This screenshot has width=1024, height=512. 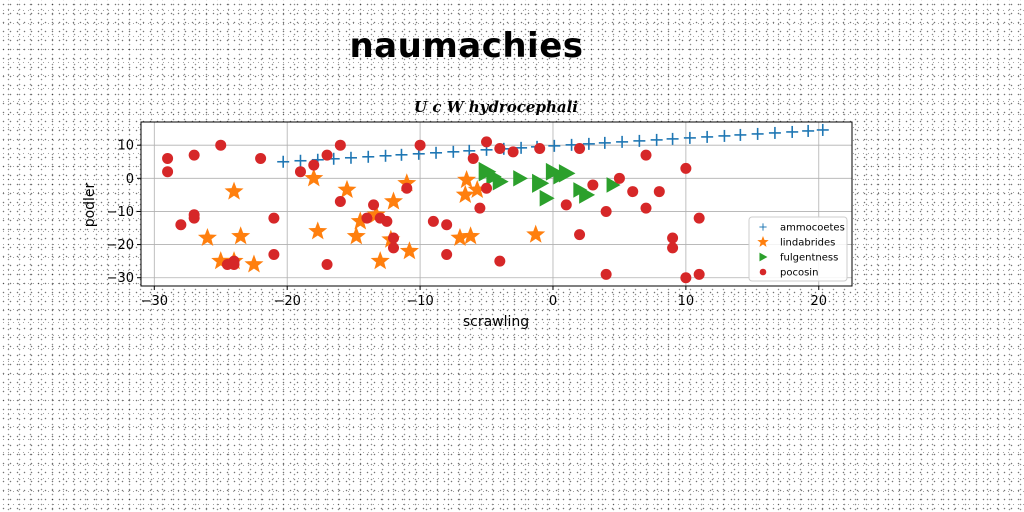 What do you see at coordinates (90, 204) in the screenshot?
I see `y-axis-label: podler` at bounding box center [90, 204].